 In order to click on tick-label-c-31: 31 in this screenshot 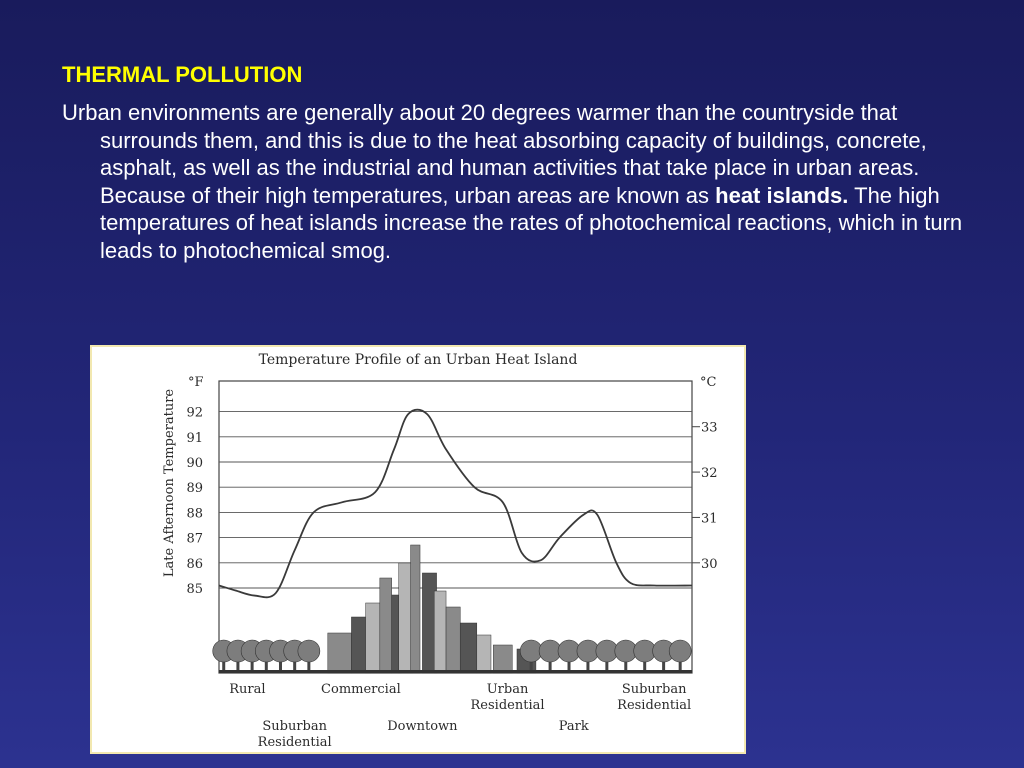, I will do `click(709, 518)`.